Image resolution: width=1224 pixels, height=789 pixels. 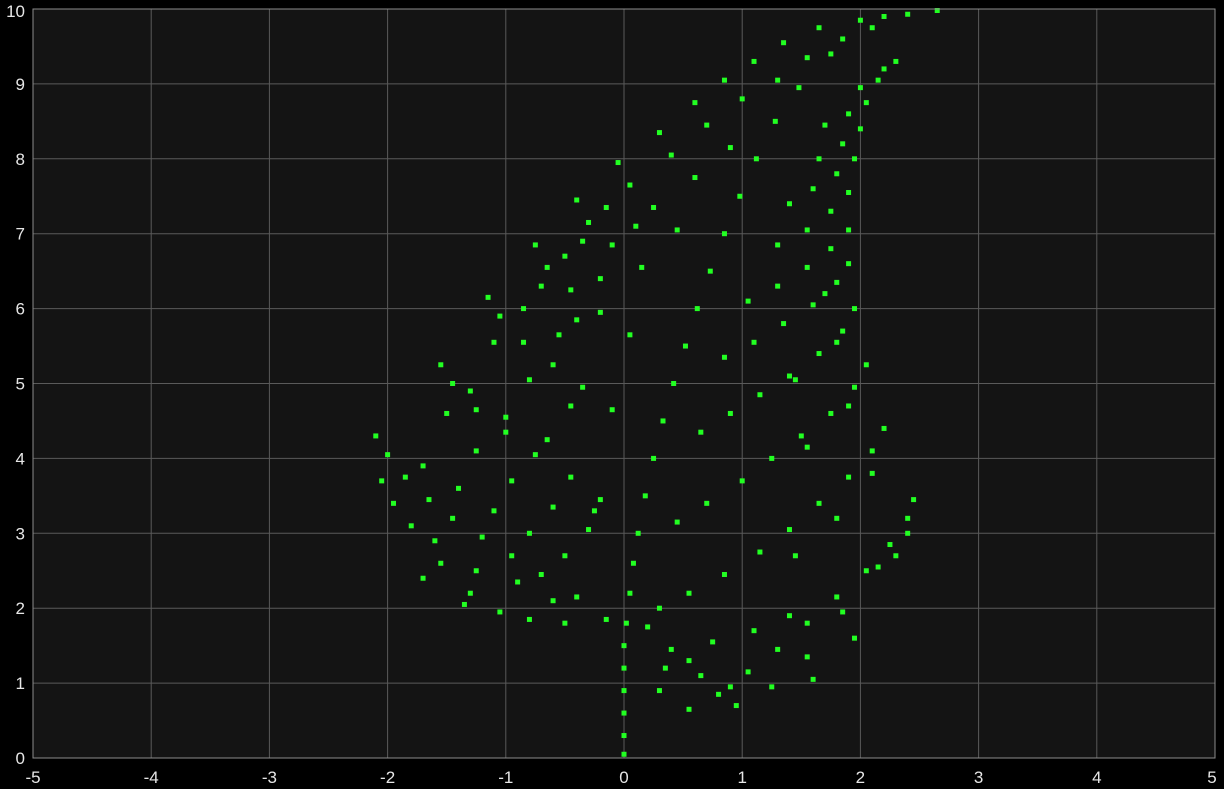 What do you see at coordinates (623, 777) in the screenshot?
I see `x-tick-label: 0` at bounding box center [623, 777].